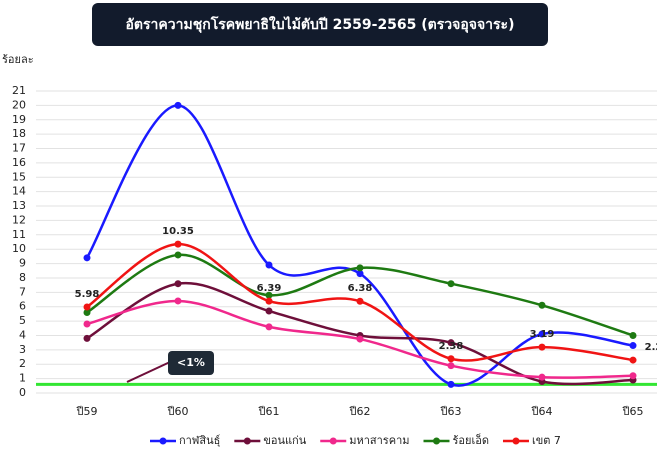 This screenshot has width=657, height=456. What do you see at coordinates (284, 440) in the screenshot?
I see `legend-label: ขอนแก่น` at bounding box center [284, 440].